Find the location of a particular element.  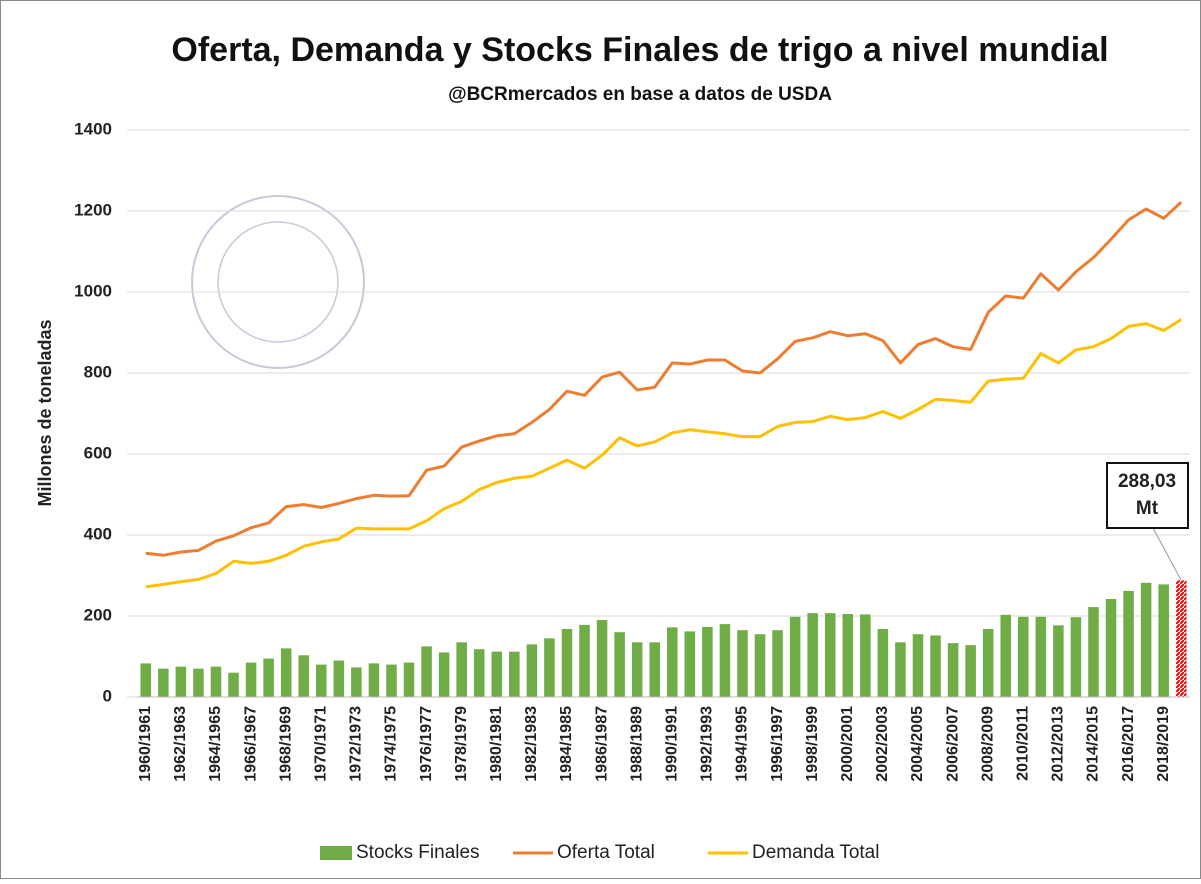

x-tick-label: 2008/2009 is located at coordinates (987, 744).